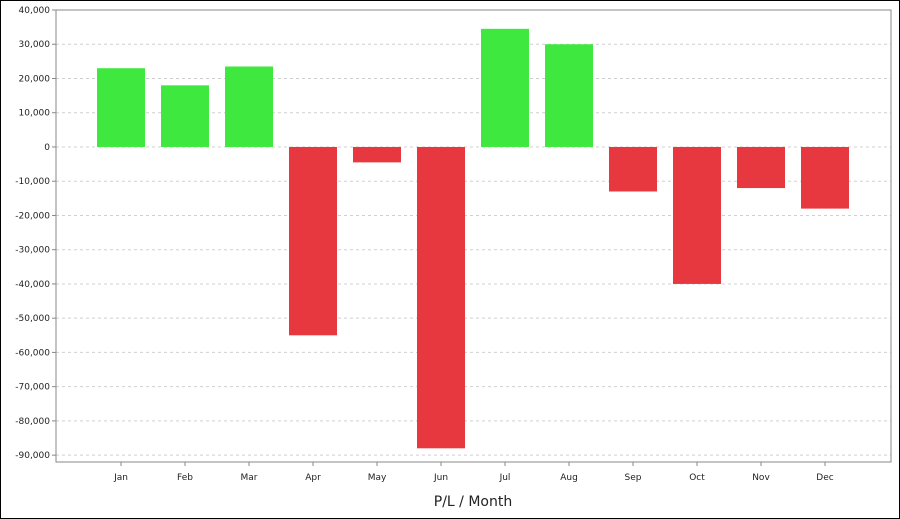 The width and height of the screenshot is (900, 519). I want to click on y-tick-label: -80,000, so click(32, 422).